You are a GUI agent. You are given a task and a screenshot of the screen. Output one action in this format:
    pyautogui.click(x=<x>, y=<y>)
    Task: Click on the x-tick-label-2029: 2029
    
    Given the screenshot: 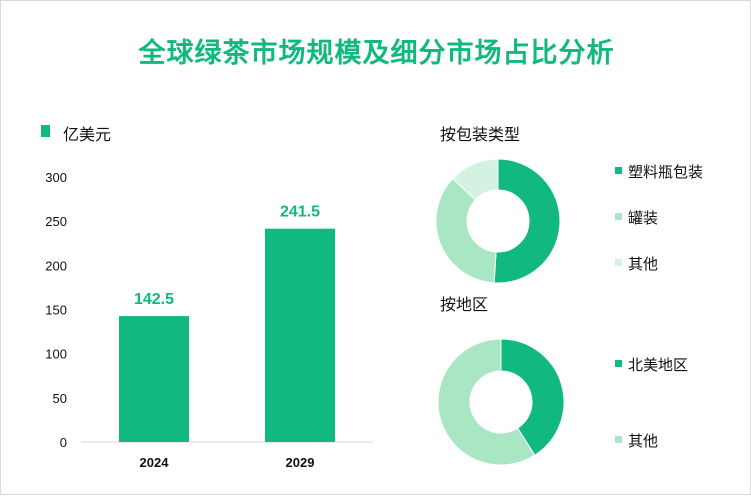 What is the action you would take?
    pyautogui.click(x=300, y=462)
    